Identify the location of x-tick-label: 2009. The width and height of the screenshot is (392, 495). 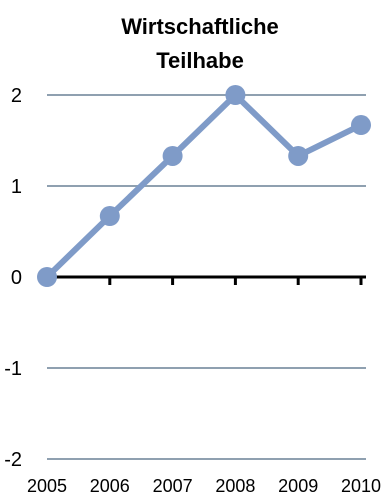
(298, 485).